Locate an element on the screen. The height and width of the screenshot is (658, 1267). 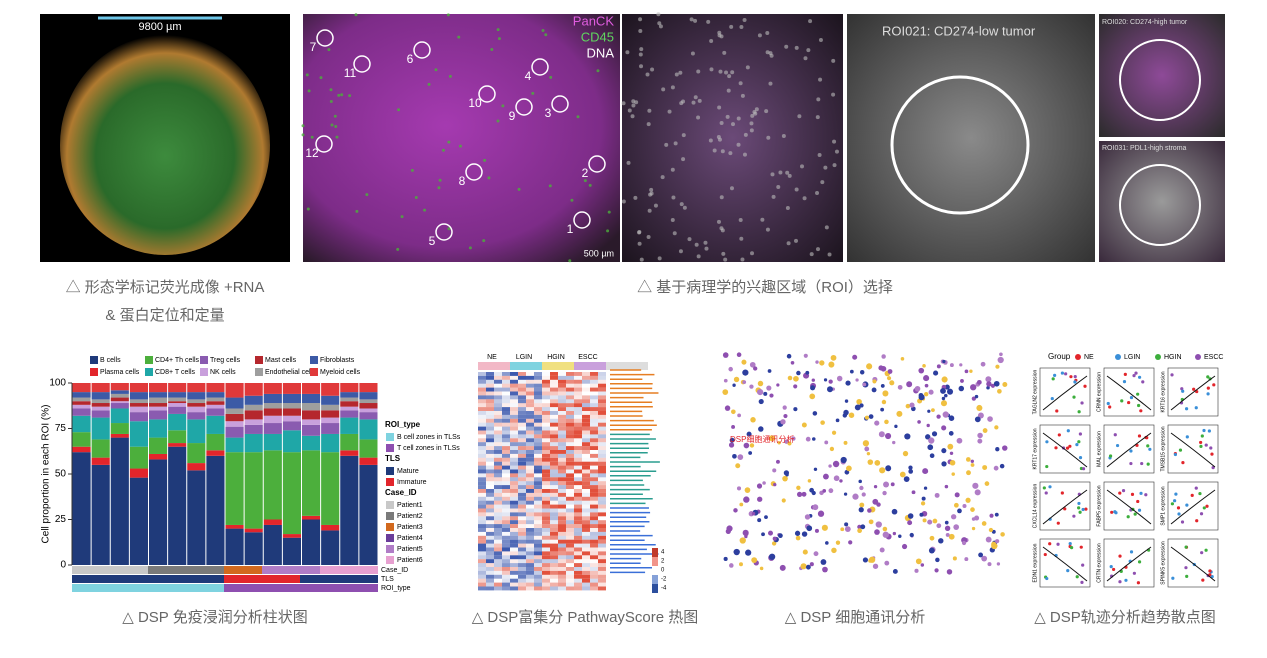
roi-number: 8 is located at coordinates (462, 181).